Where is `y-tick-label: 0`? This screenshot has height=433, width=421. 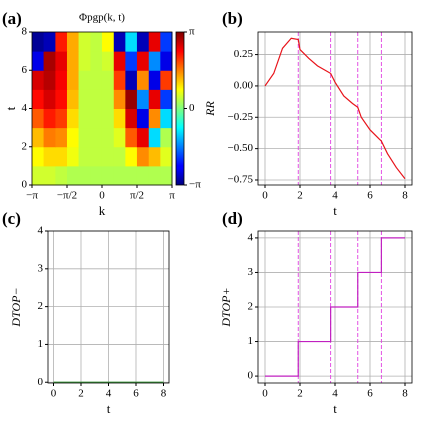 y-tick-label: 0 is located at coordinates (25, 185).